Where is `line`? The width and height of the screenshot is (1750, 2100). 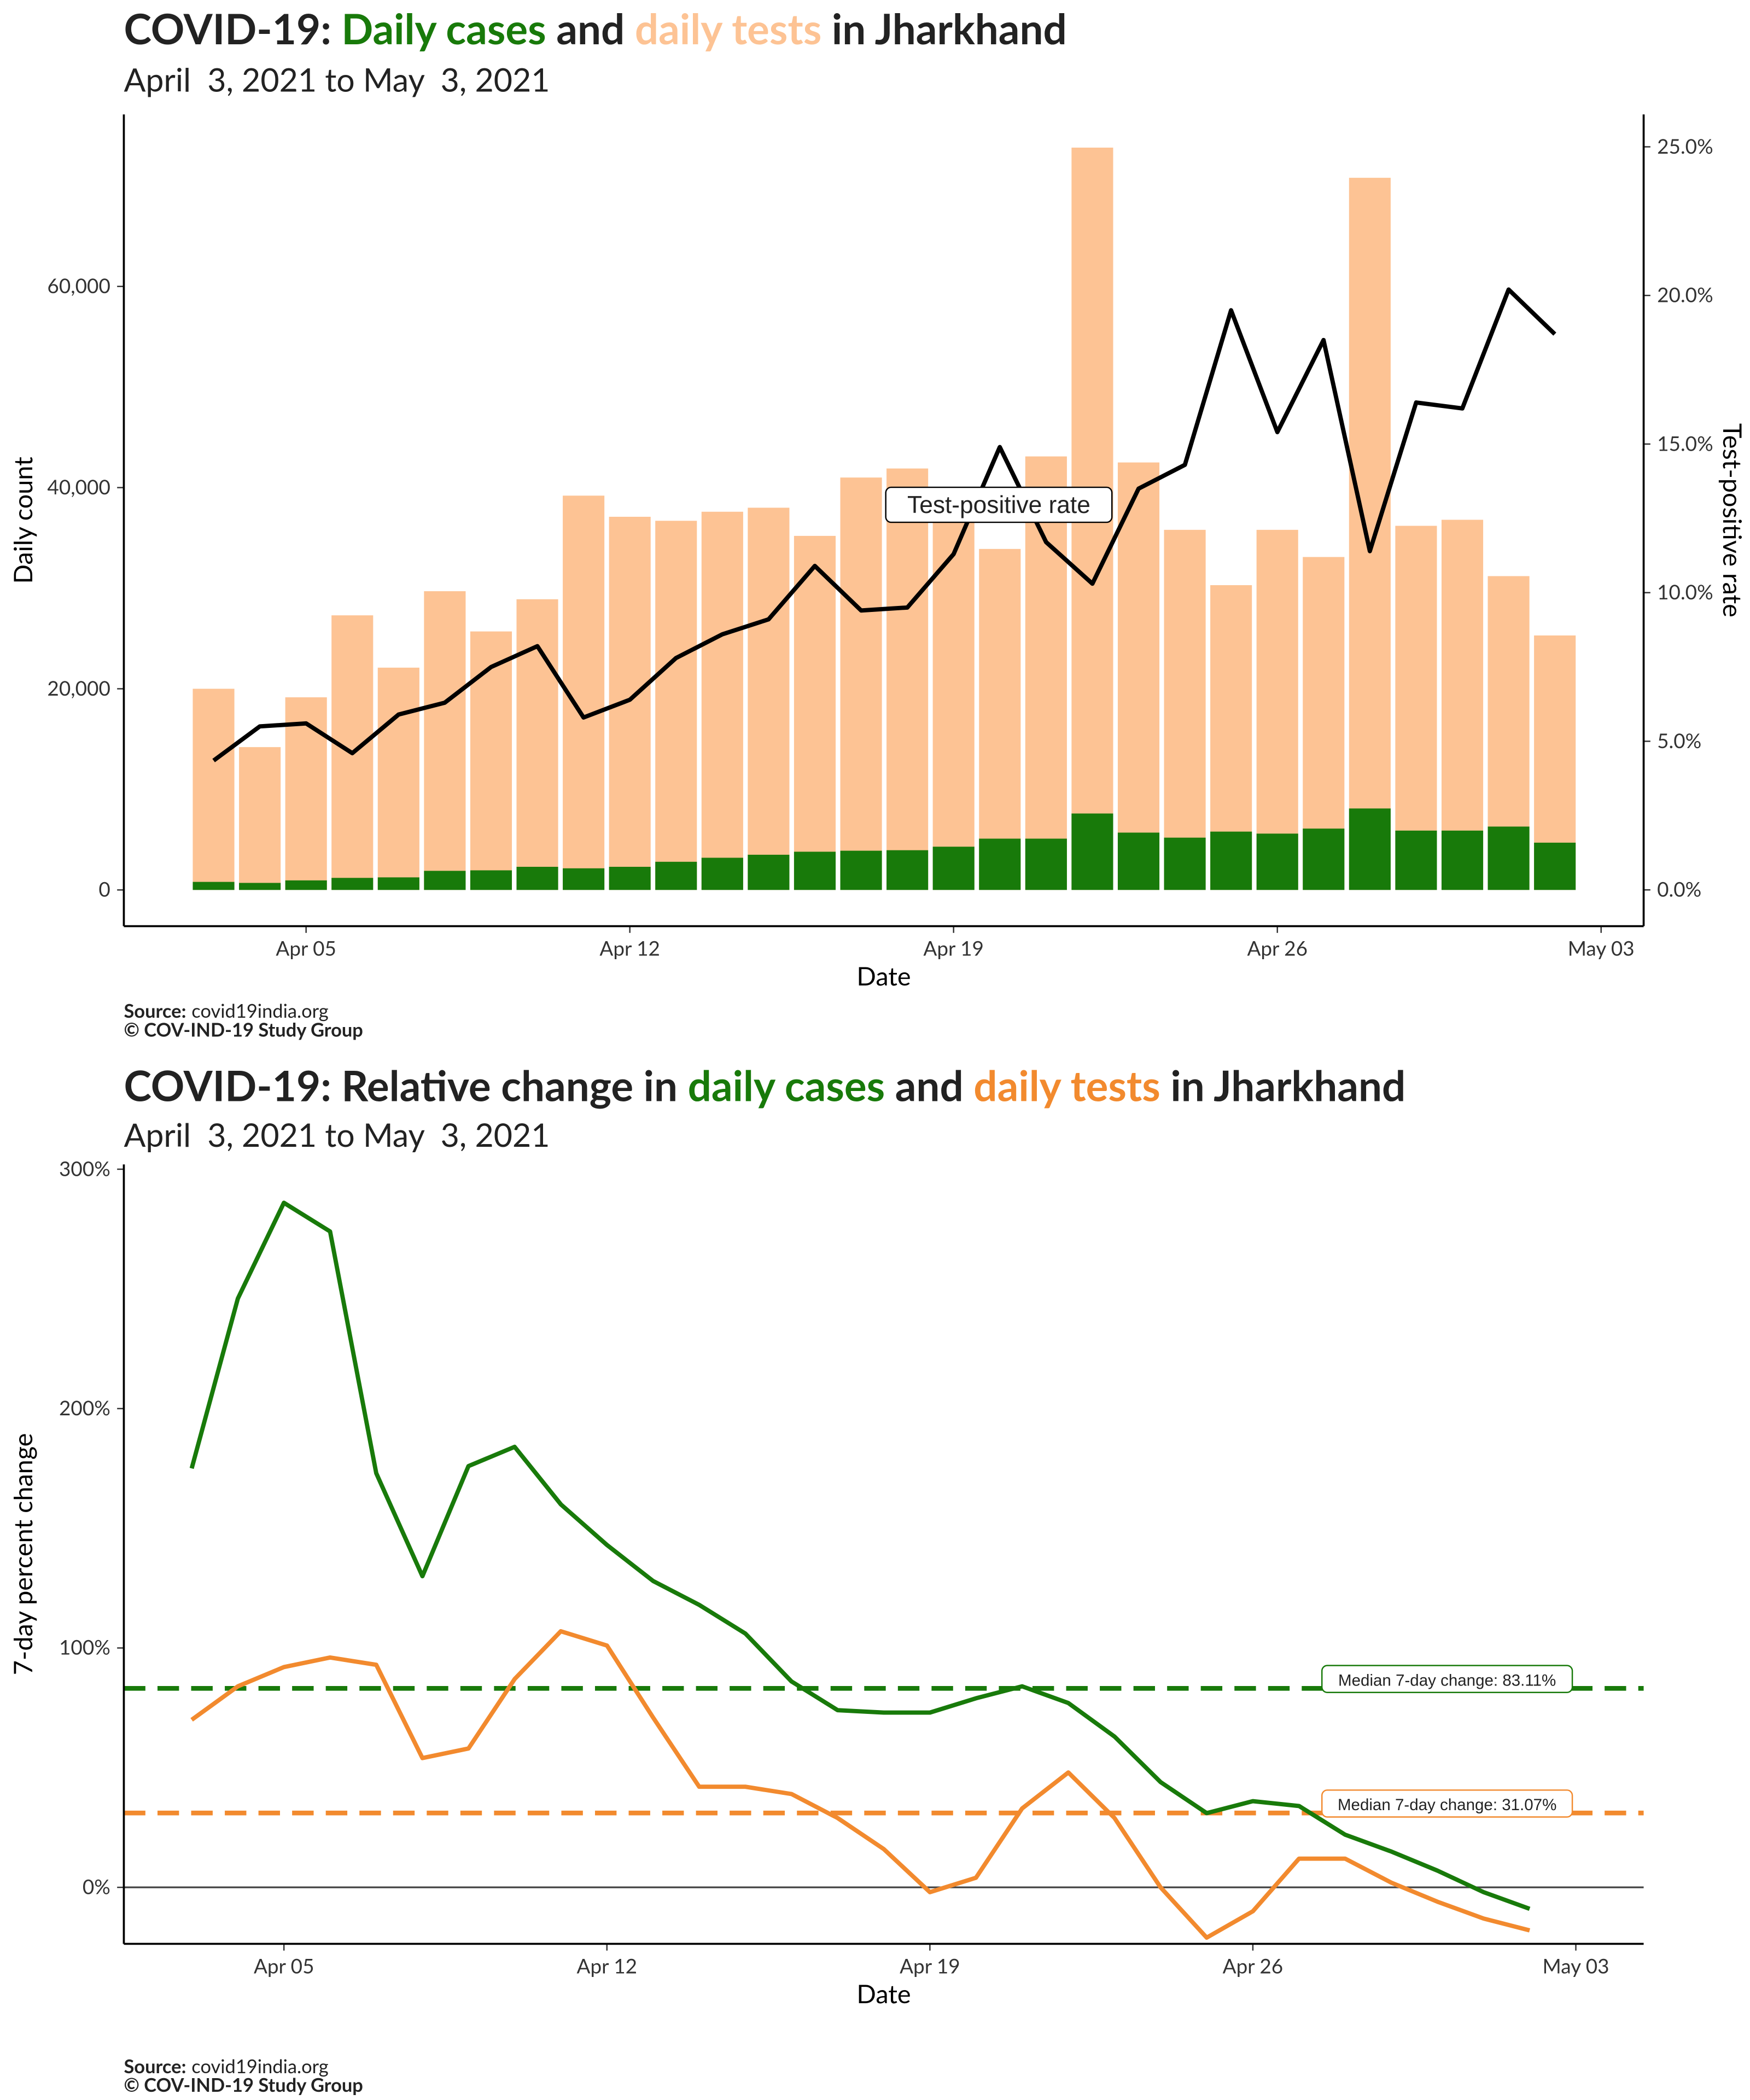
line is located at coordinates (860, 1784).